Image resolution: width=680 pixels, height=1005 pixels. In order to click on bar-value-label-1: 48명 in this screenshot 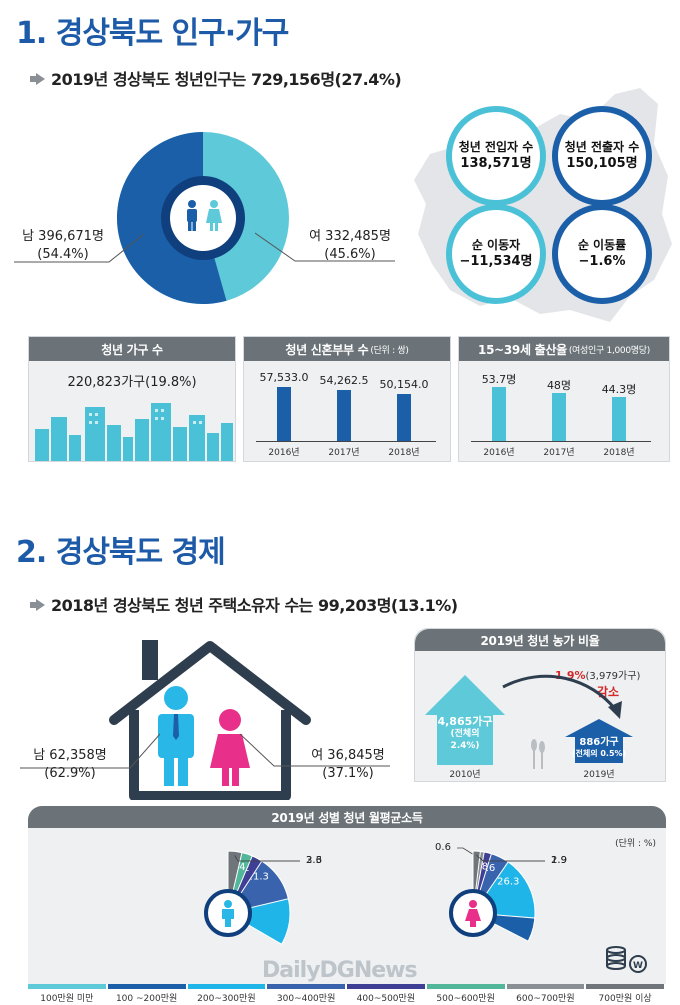, I will do `click(559, 385)`.